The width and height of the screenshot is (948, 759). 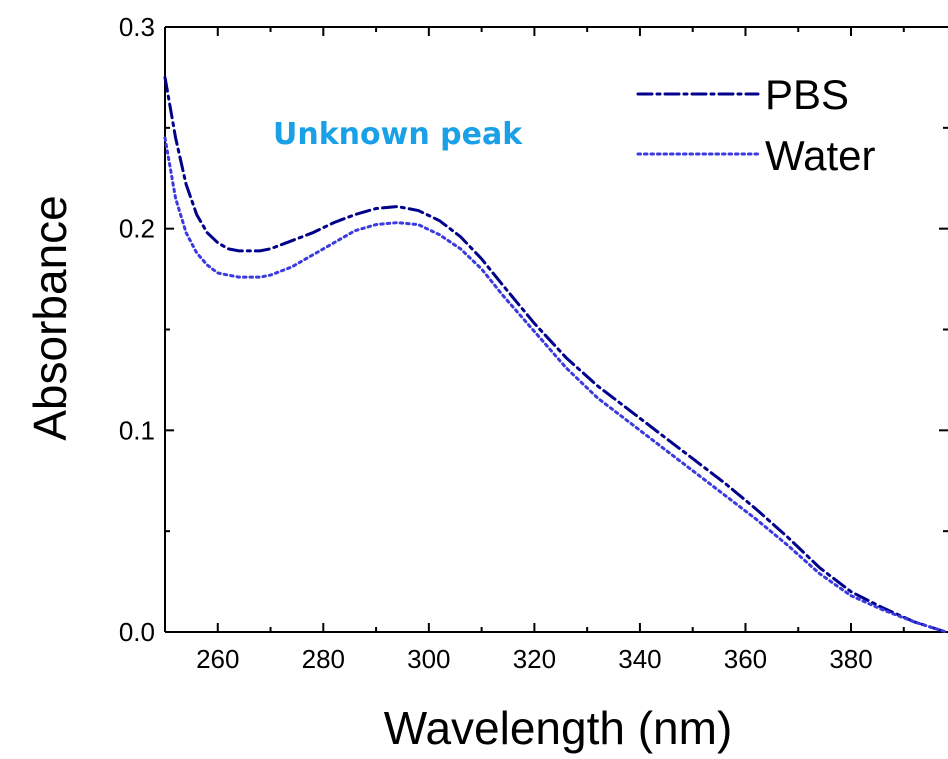 I want to click on x-tick-label: 340, so click(x=639, y=659).